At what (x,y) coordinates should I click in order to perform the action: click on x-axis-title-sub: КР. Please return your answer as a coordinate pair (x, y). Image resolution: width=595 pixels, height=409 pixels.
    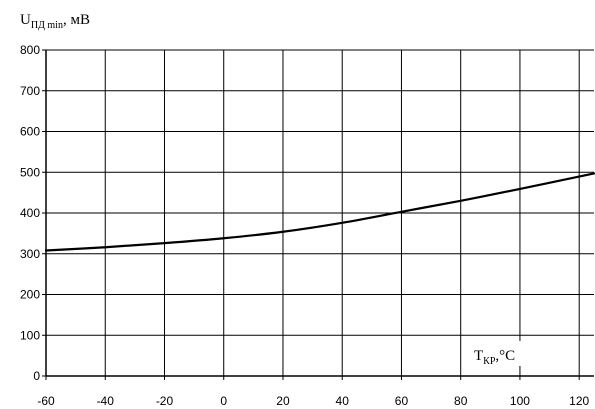
    Looking at the image, I should click on (489, 361).